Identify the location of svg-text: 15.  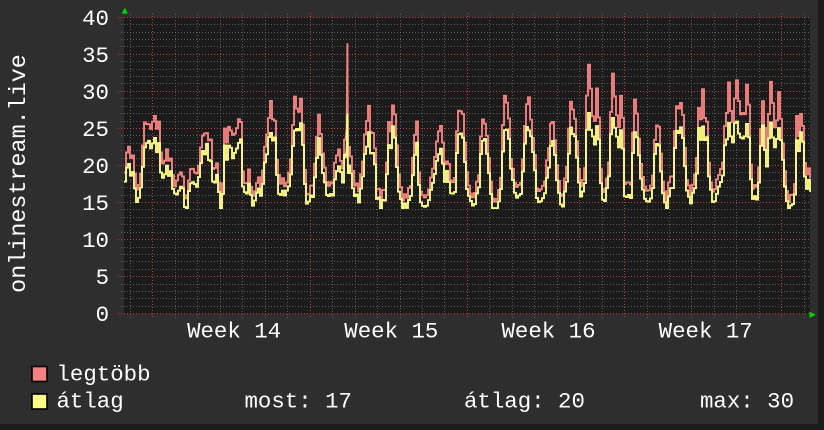
(95, 204).